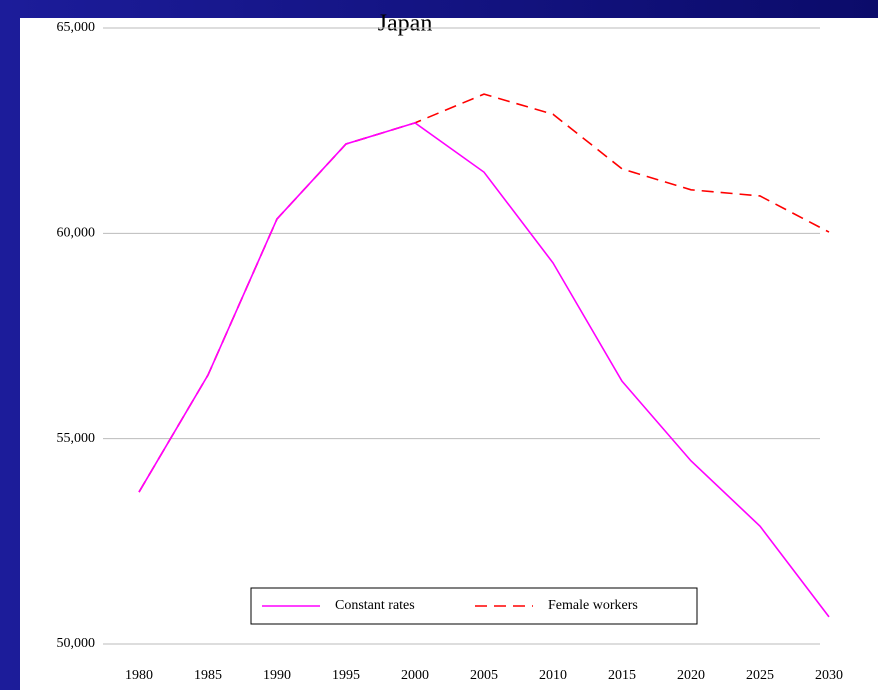 The width and height of the screenshot is (878, 690). I want to click on x-tick-label: 1990, so click(277, 675).